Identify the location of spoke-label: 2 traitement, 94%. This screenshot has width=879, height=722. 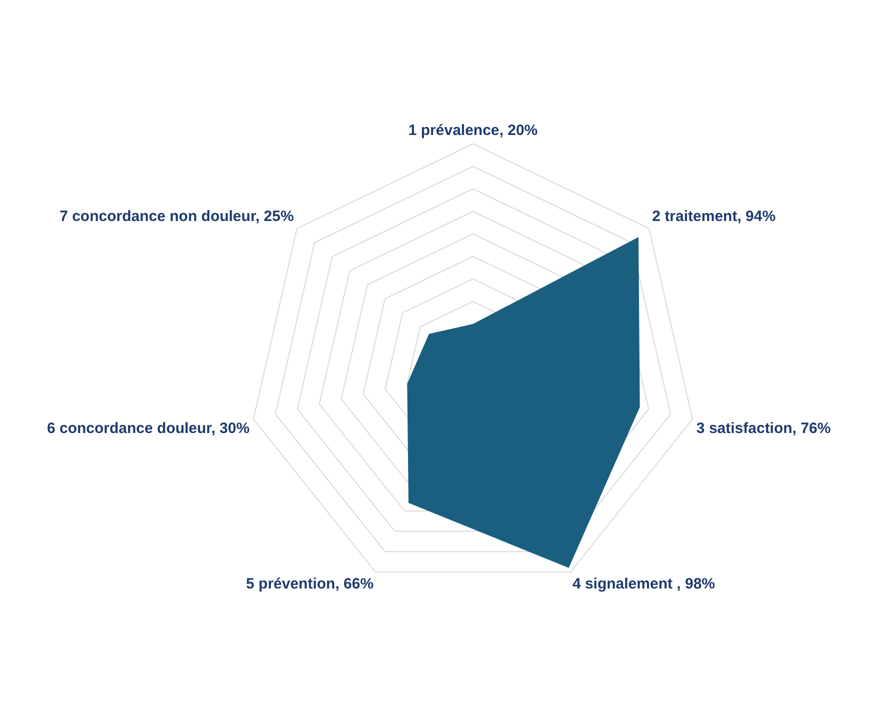
(714, 217).